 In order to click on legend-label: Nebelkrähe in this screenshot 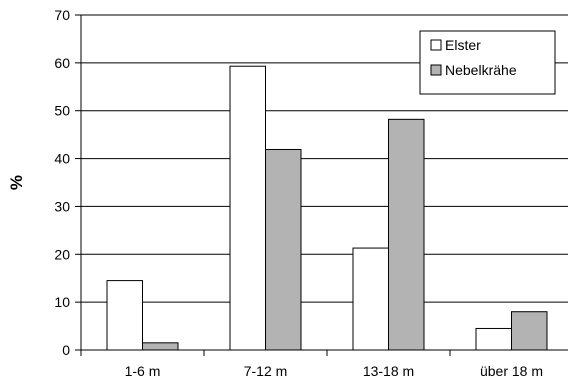, I will do `click(481, 70)`.